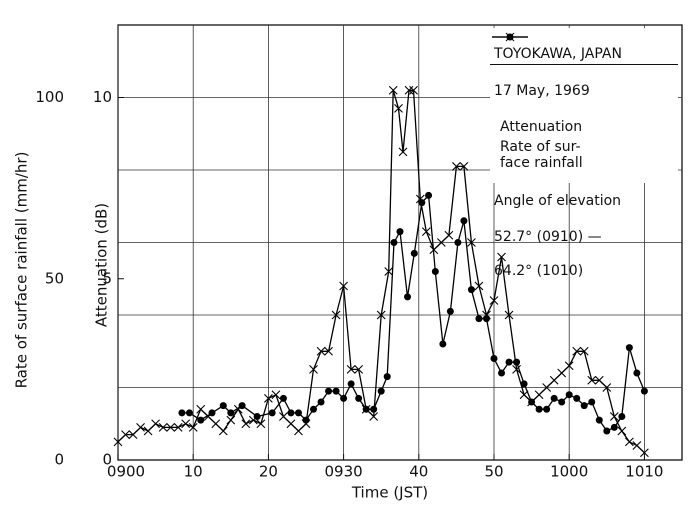 The height and width of the screenshot is (505, 698). What do you see at coordinates (548, 237) in the screenshot?
I see `annotation: 52.7° (0910) —` at bounding box center [548, 237].